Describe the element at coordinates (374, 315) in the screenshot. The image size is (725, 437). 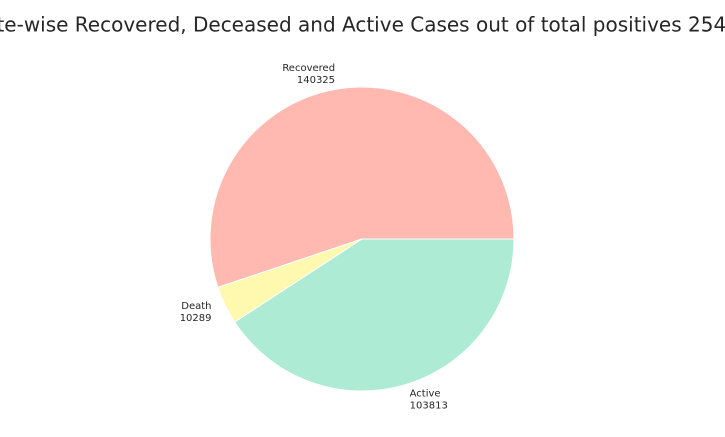
I see `pie-slice` at that location.